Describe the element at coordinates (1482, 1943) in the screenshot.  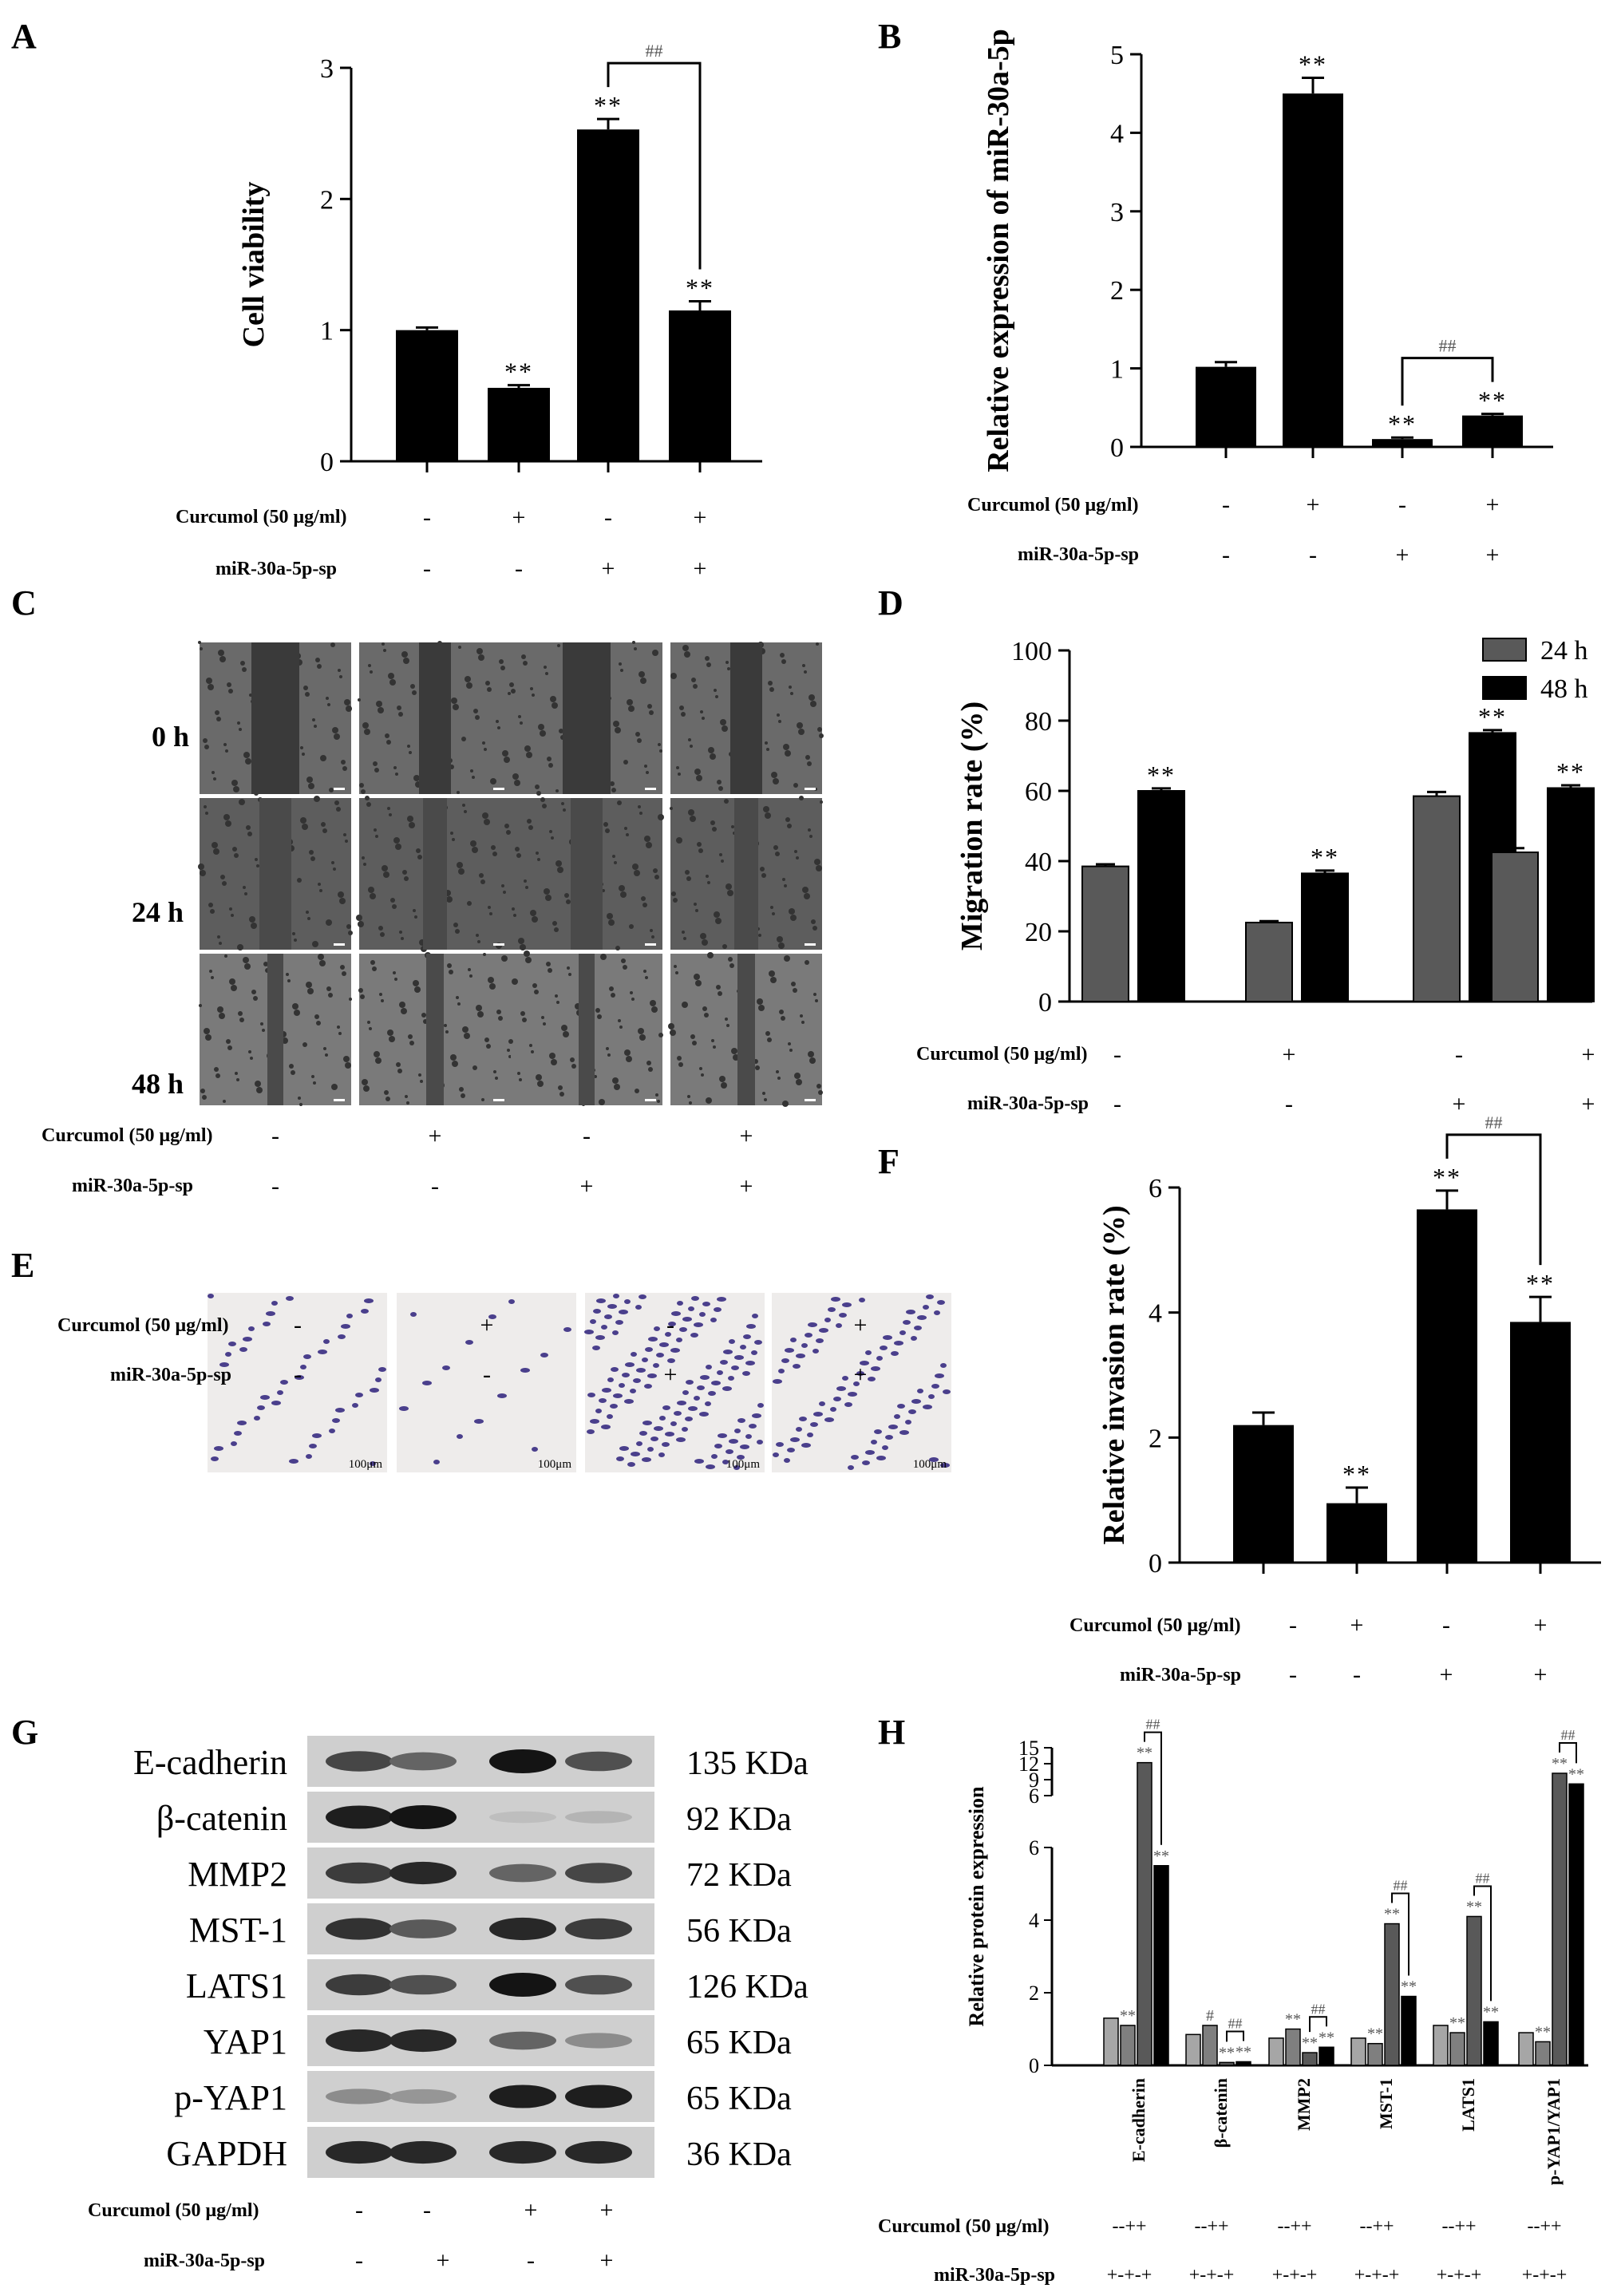
I see `significance-bracket` at that location.